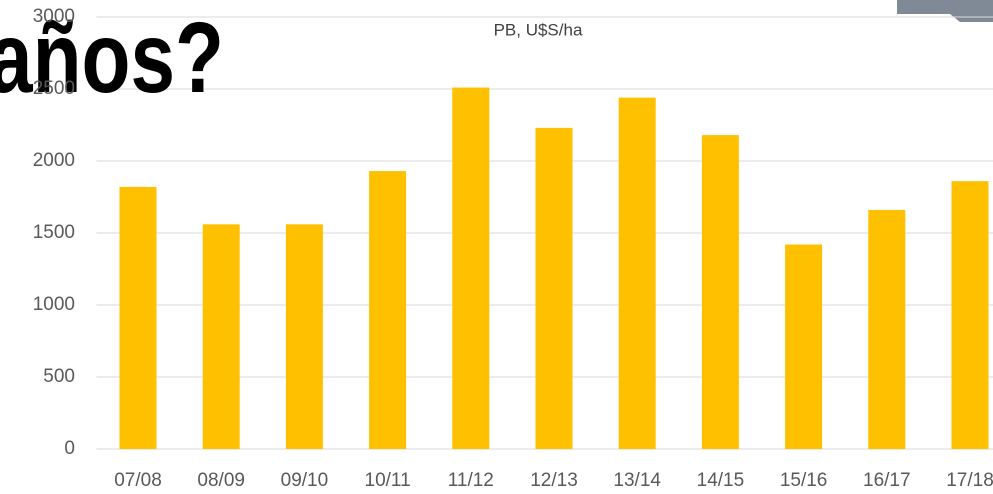 Image resolution: width=993 pixels, height=494 pixels. I want to click on chart-title: PB, U$S/ha, so click(538, 29).